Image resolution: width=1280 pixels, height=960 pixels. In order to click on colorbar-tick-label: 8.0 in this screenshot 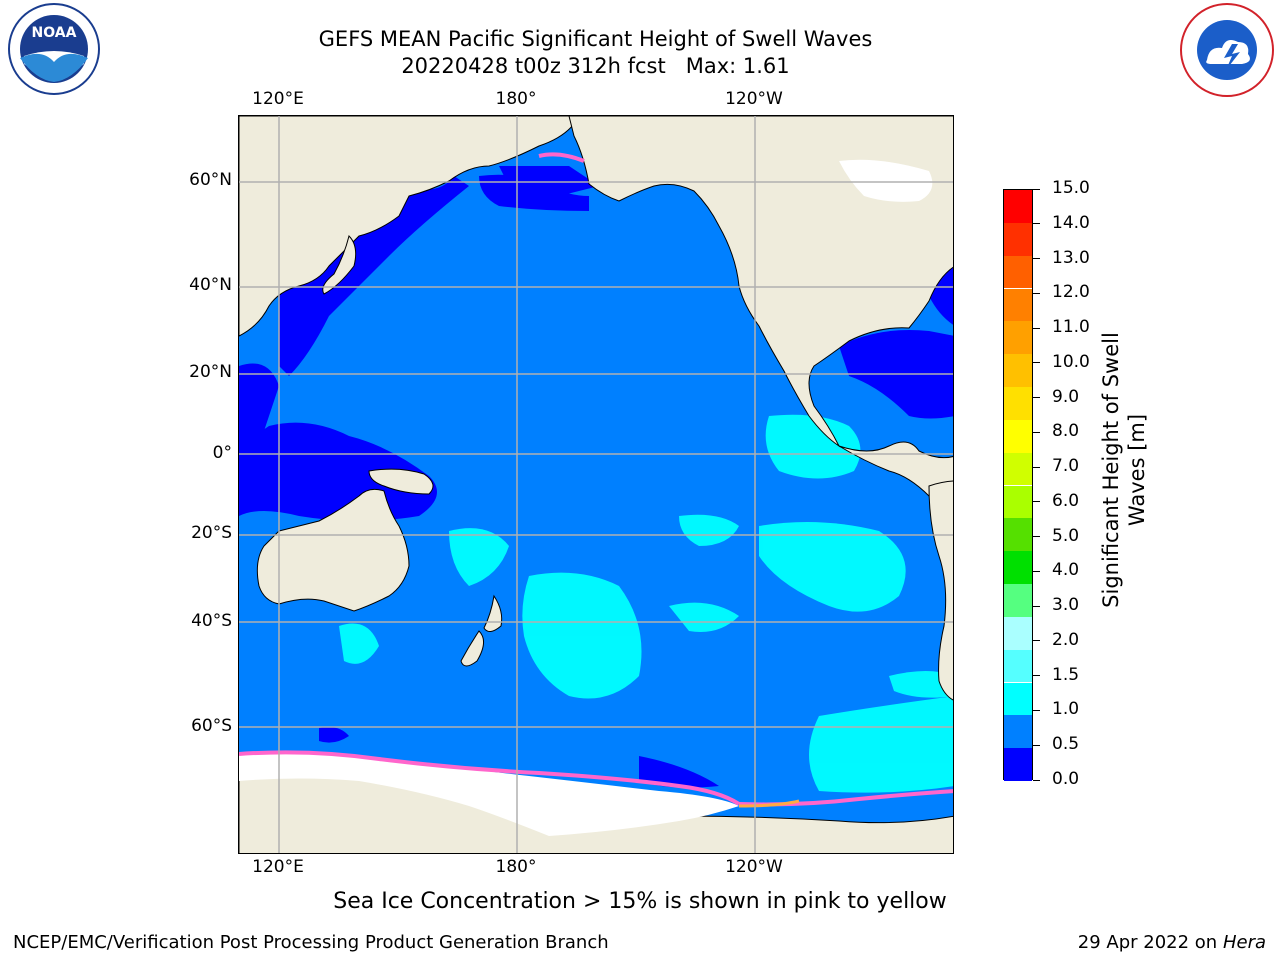, I will do `click(1066, 431)`.